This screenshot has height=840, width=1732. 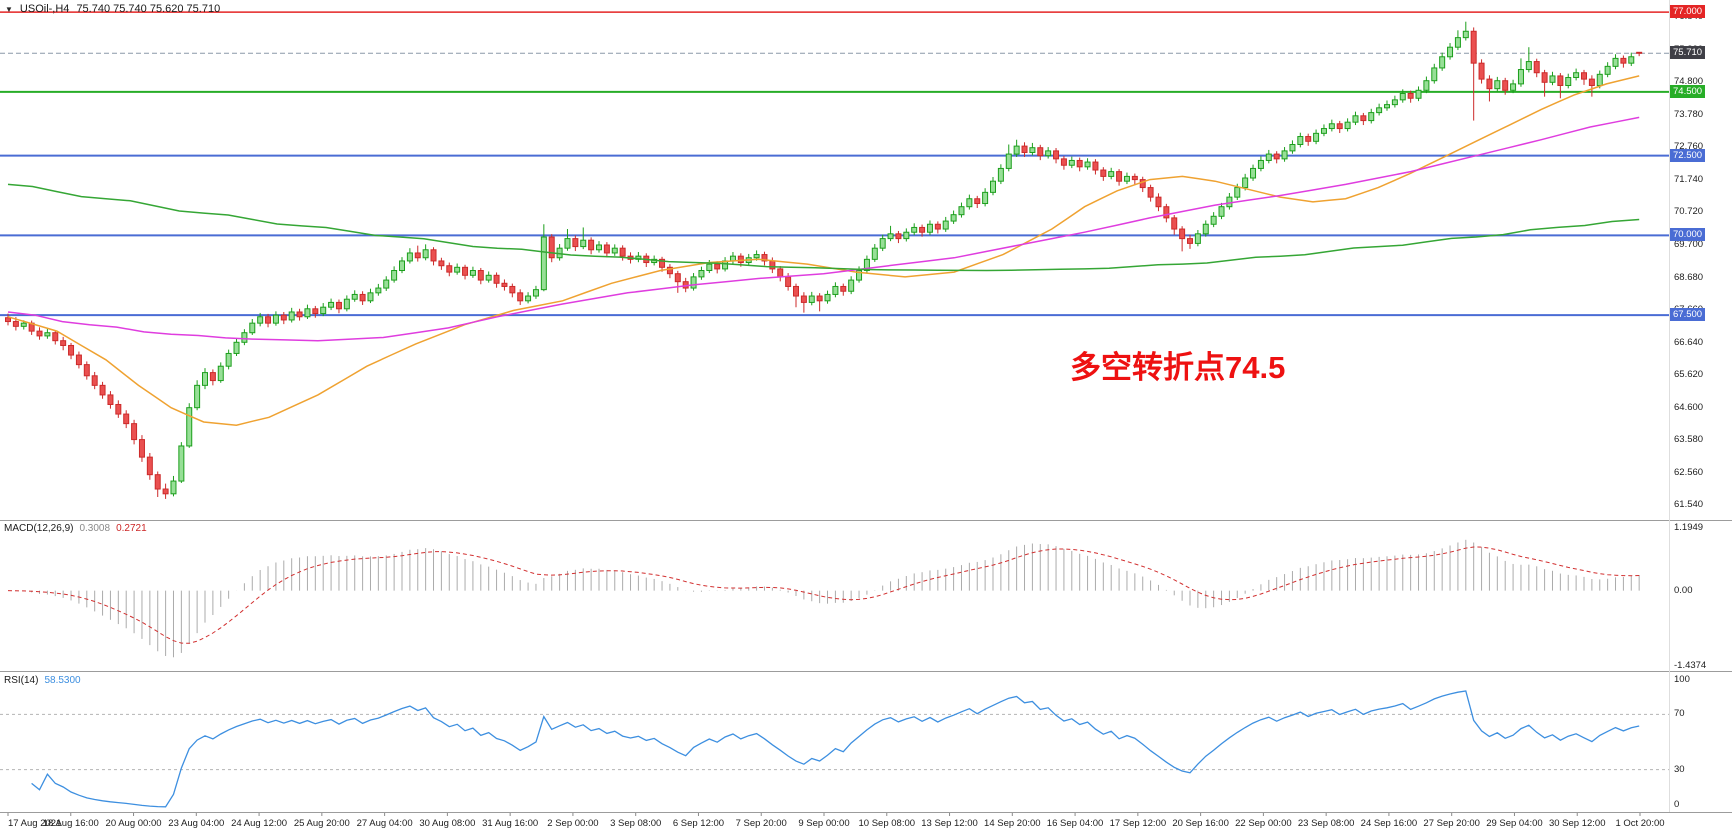 I want to click on time-axis-label: 31 Aug 16:00, so click(x=510, y=823).